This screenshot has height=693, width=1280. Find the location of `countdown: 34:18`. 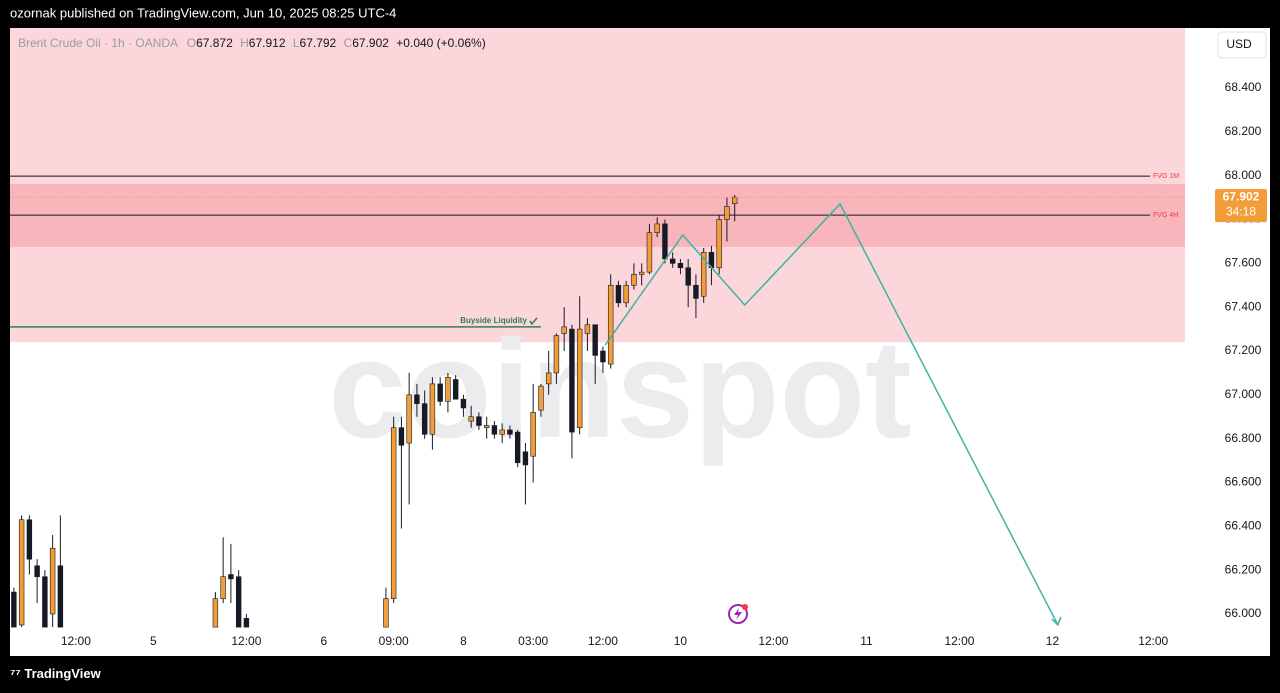

countdown: 34:18 is located at coordinates (1241, 211).